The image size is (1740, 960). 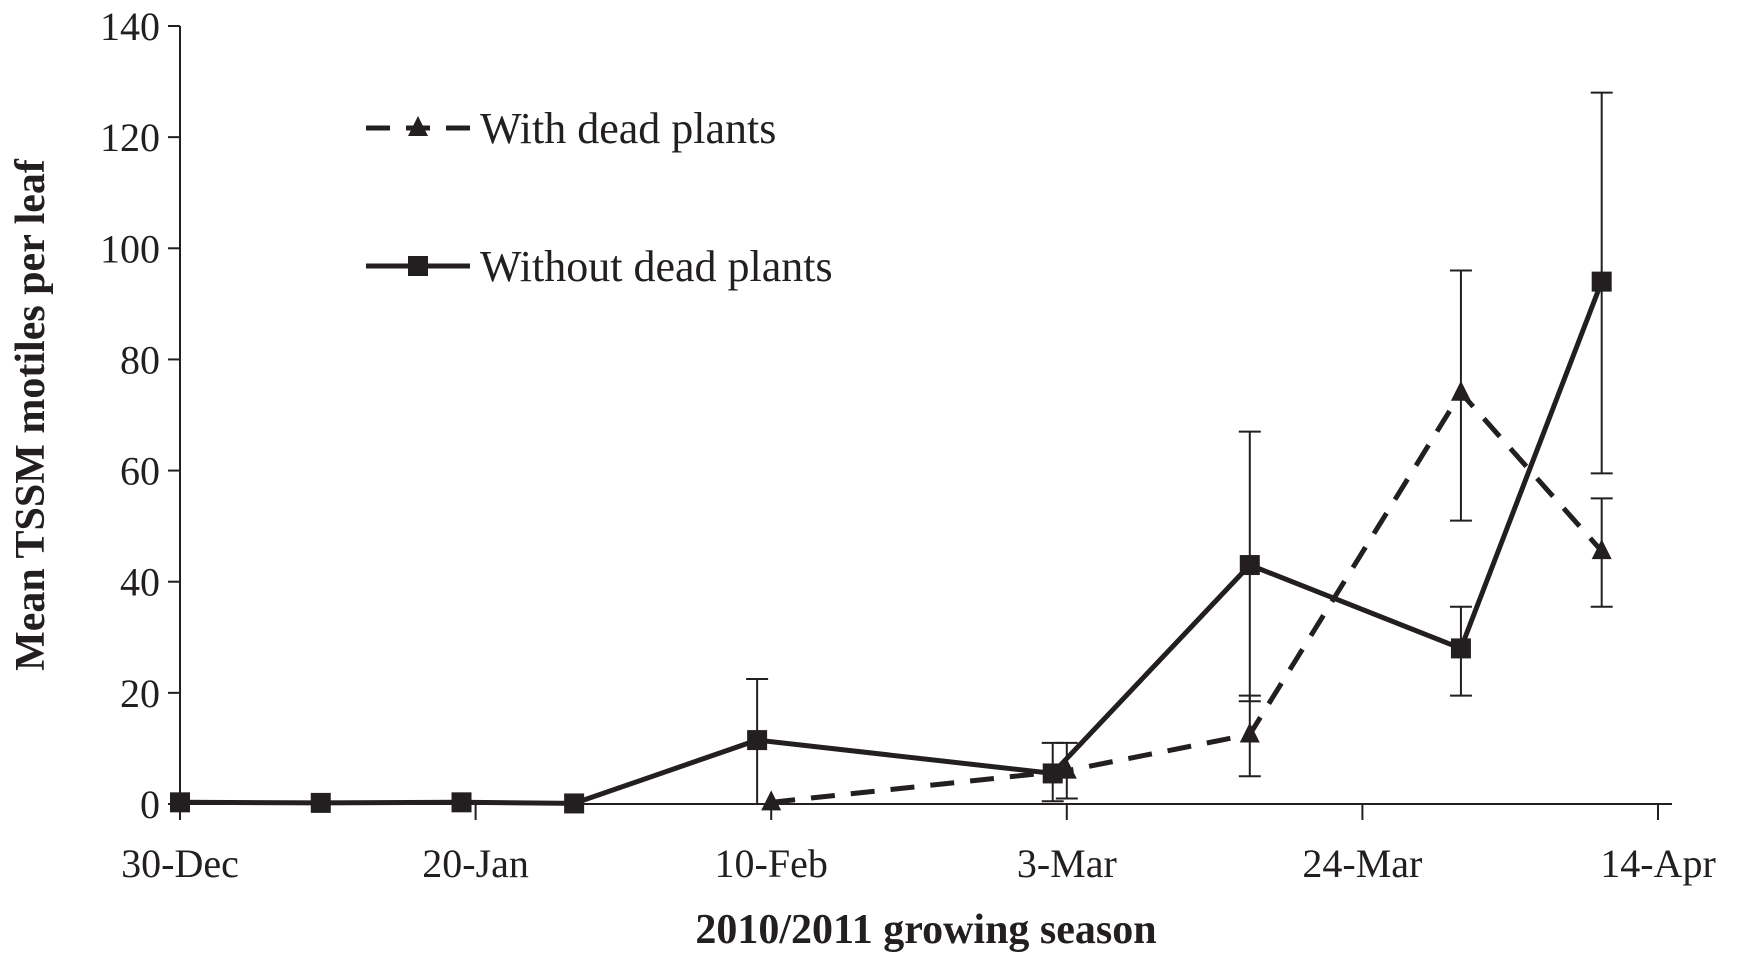 What do you see at coordinates (656, 266) in the screenshot?
I see `legend-label: Without dead plants` at bounding box center [656, 266].